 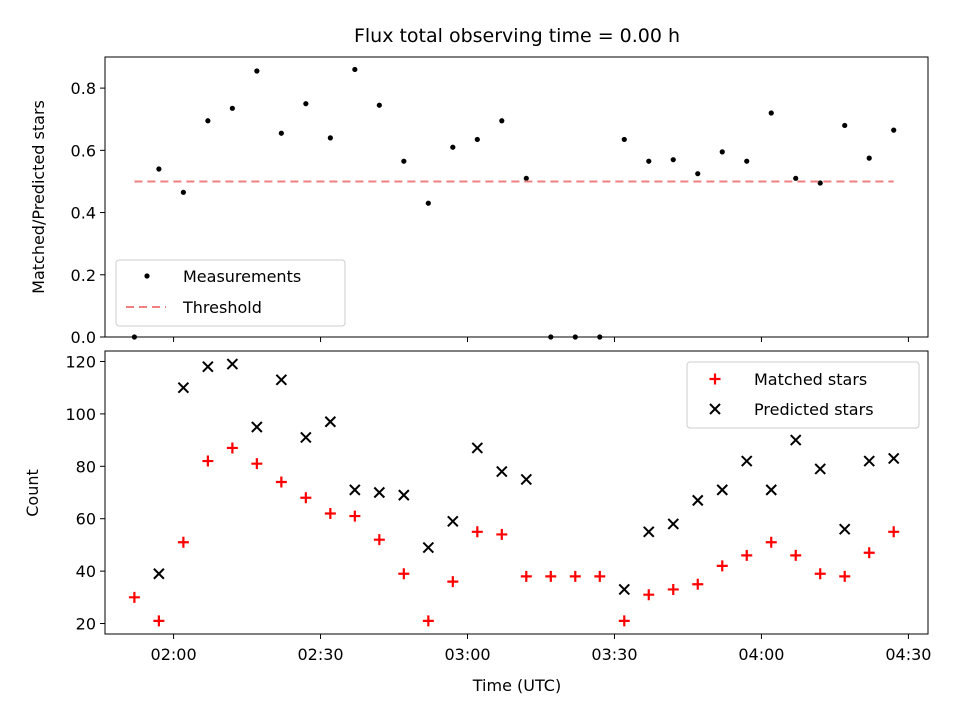 I want to click on legend-matched-marker, so click(x=715, y=379).